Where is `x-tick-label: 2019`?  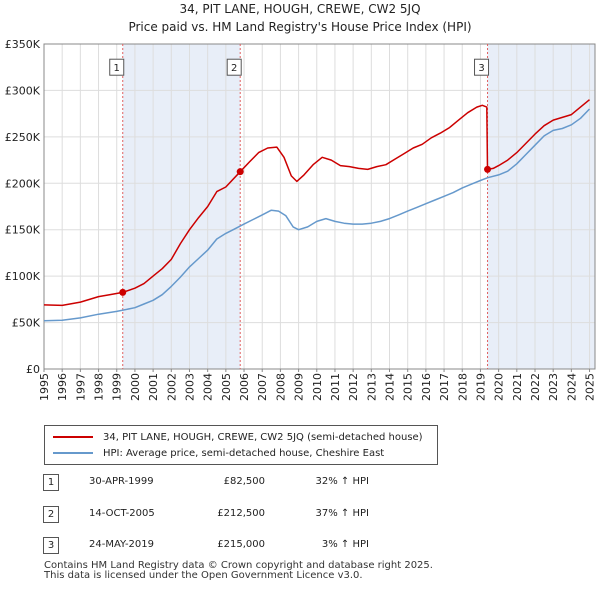 x-tick-label: 2019 is located at coordinates (480, 387).